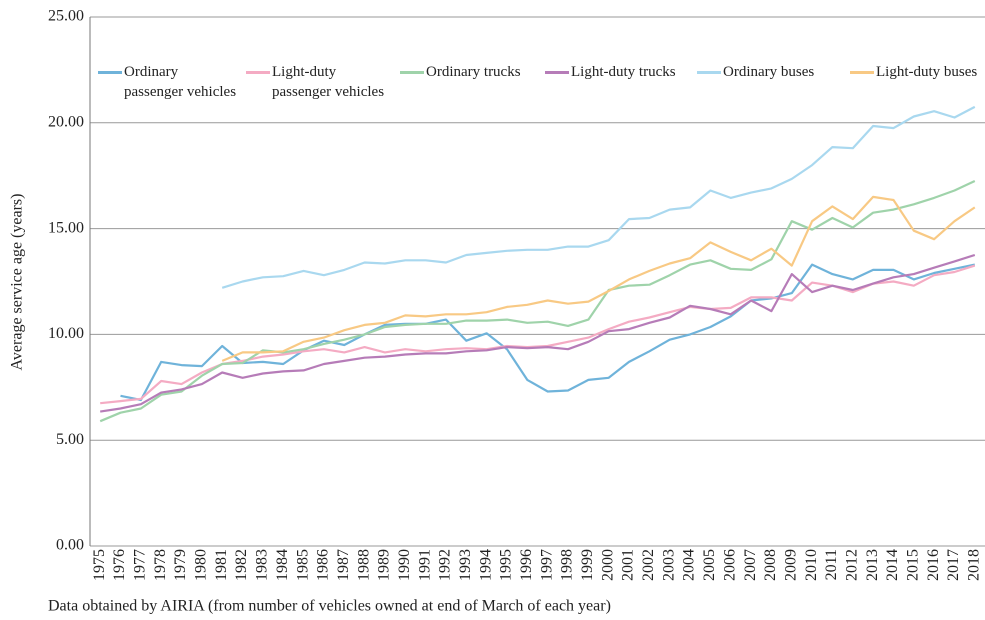 The height and width of the screenshot is (620, 985). What do you see at coordinates (465, 565) in the screenshot?
I see `x-tick-label: 1993` at bounding box center [465, 565].